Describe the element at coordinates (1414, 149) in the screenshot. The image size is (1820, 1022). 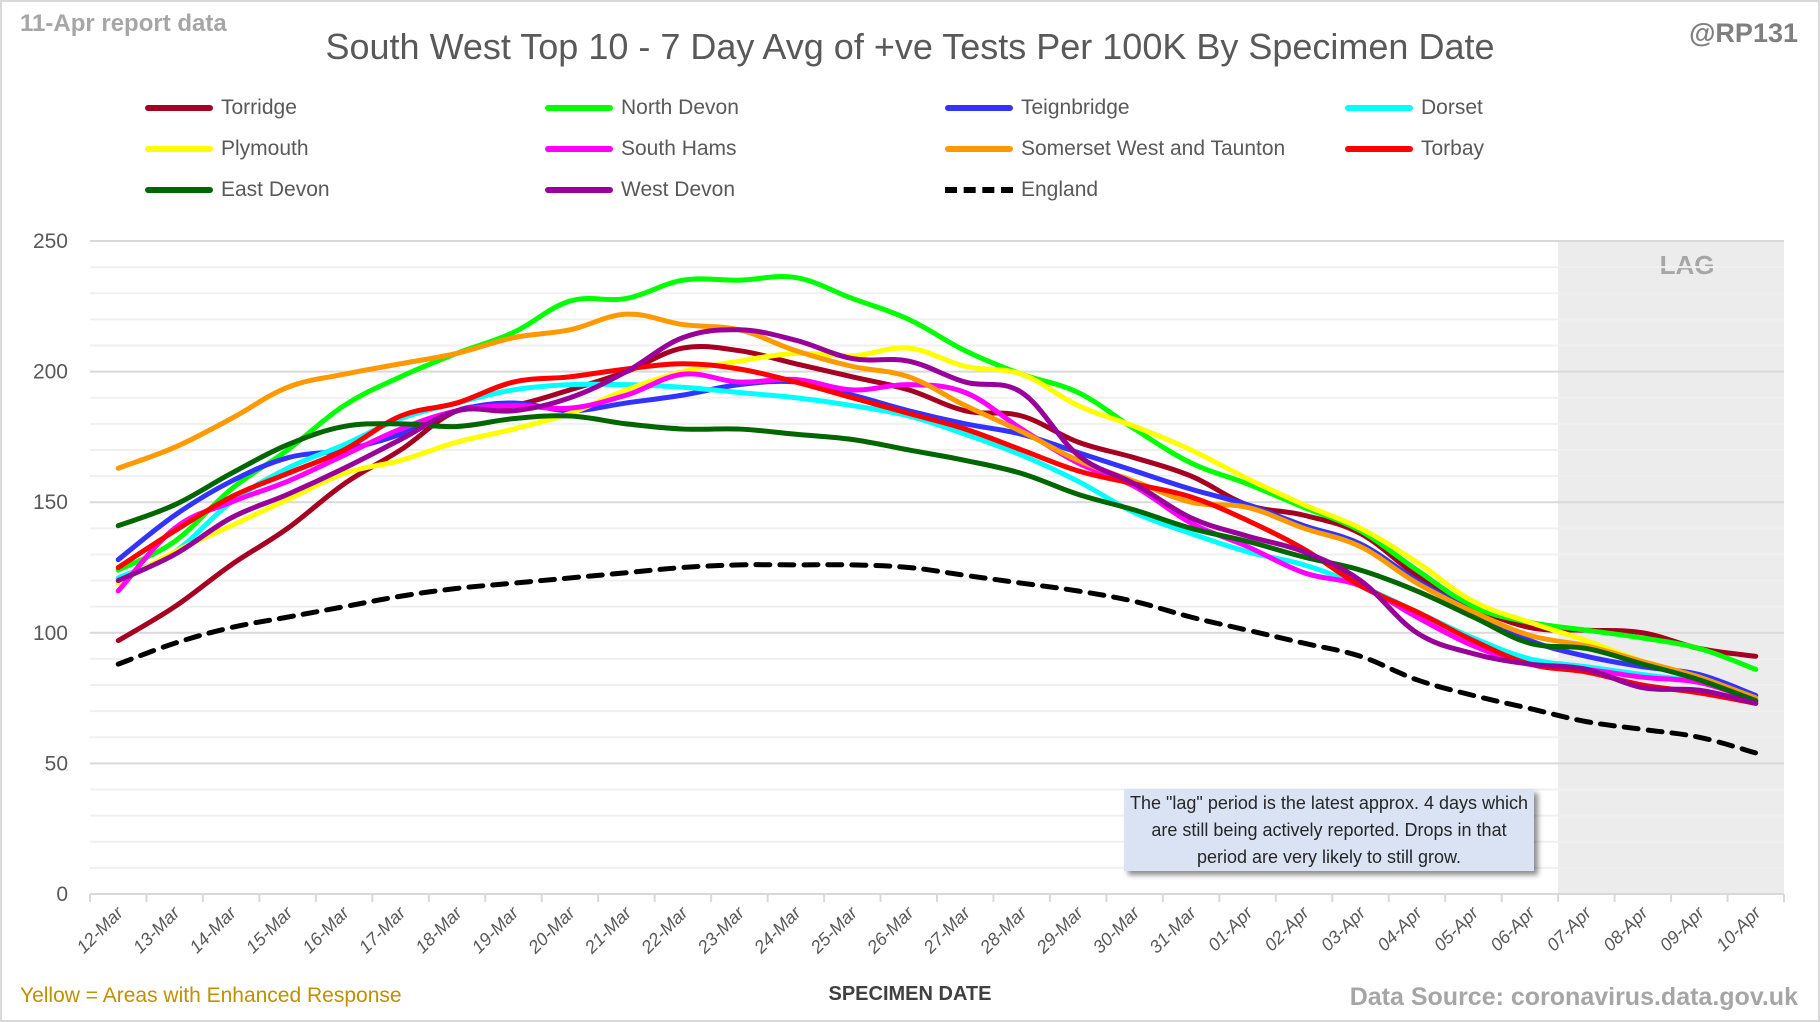
I see `legend-item-torbay: Torbay` at that location.